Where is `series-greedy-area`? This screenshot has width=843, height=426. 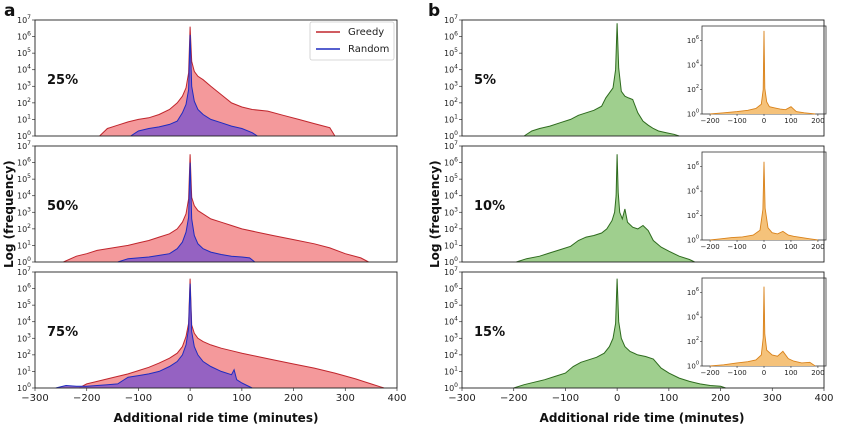
series-greedy-area is located at coordinates (232, 333).